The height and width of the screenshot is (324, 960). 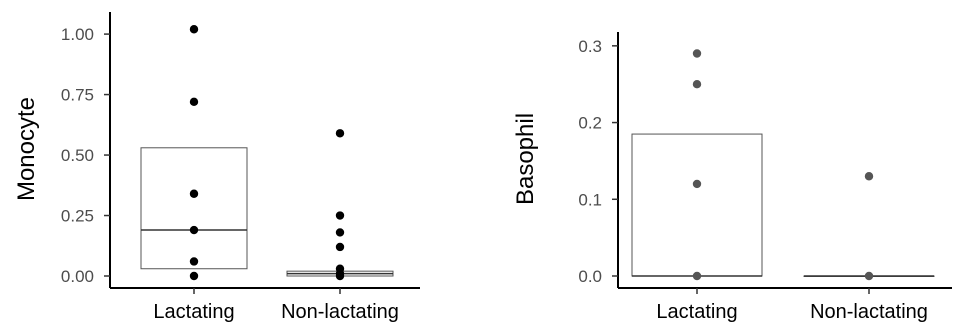 What do you see at coordinates (77, 95) in the screenshot?
I see `y-tick-label: 0.75` at bounding box center [77, 95].